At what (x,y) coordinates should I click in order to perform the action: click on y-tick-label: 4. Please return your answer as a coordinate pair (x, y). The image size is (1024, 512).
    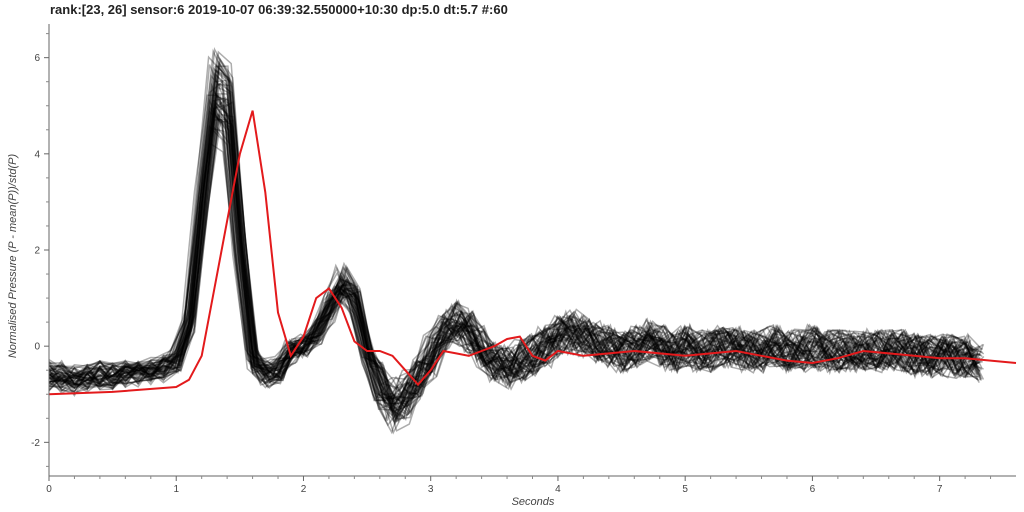
    Looking at the image, I should click on (37, 154).